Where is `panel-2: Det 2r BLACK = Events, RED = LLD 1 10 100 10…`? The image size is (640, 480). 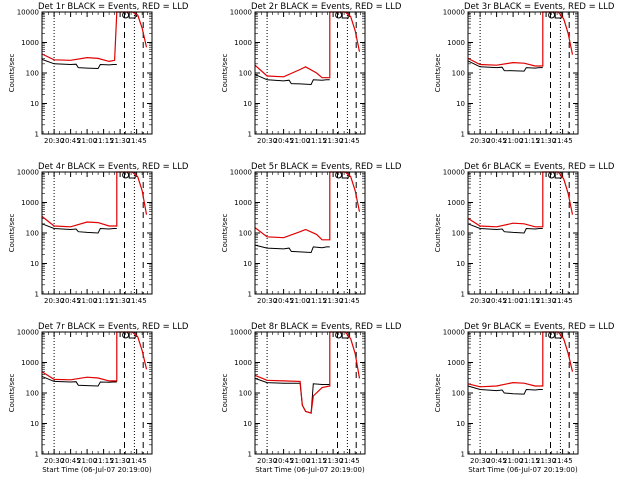 panel-2: Det 2r BLACK = Events, RED = LLD 1 10 100 10… is located at coordinates (311, 73).